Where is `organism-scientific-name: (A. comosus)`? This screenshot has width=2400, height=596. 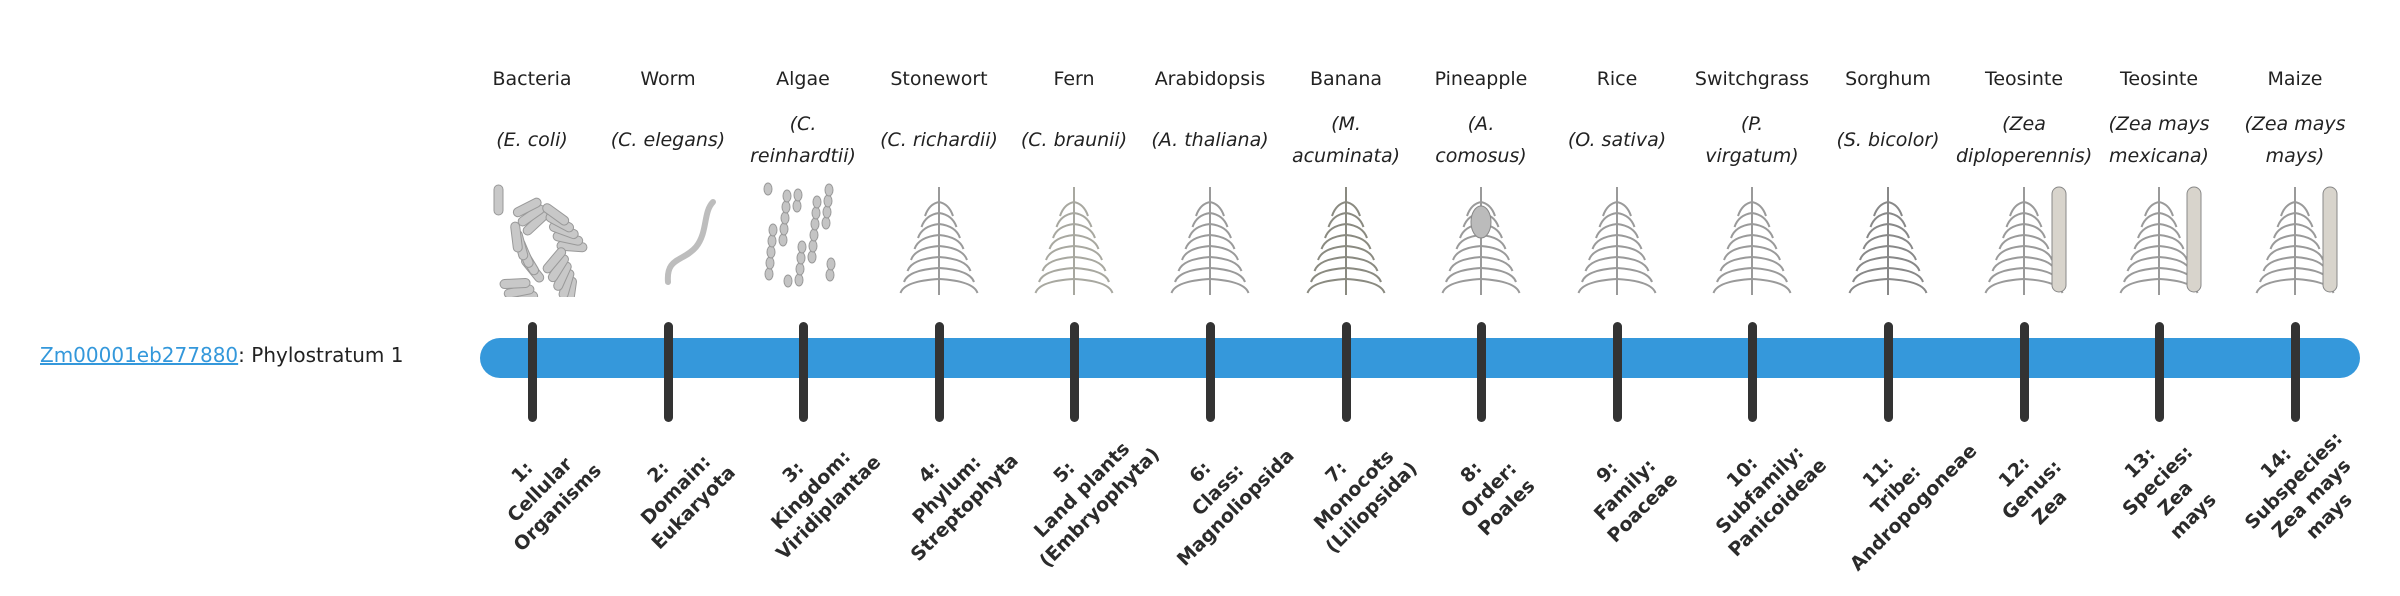 organism-scientific-name: (A. comosus) is located at coordinates (1481, 140).